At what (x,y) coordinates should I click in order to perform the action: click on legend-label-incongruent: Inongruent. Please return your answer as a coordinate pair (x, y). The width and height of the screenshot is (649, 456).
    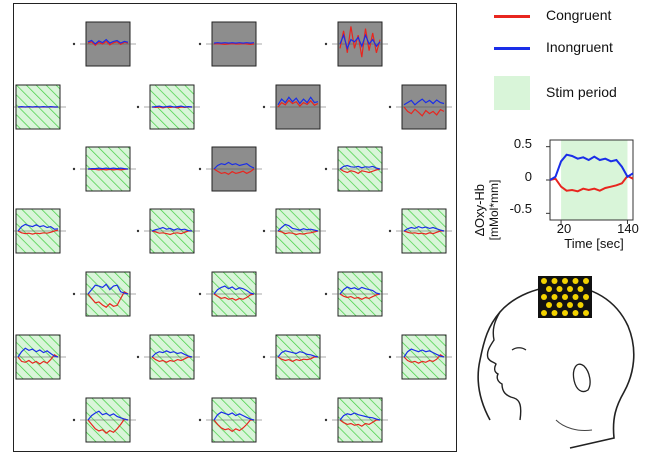
    Looking at the image, I should click on (579, 47).